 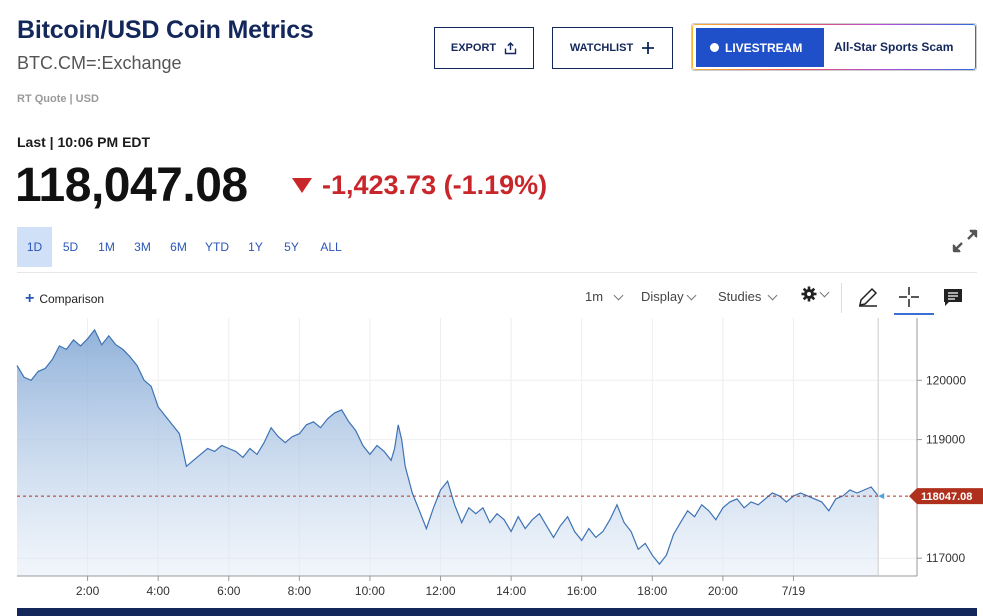 I want to click on watchlist-label: WATCHLIST, so click(x=601, y=48).